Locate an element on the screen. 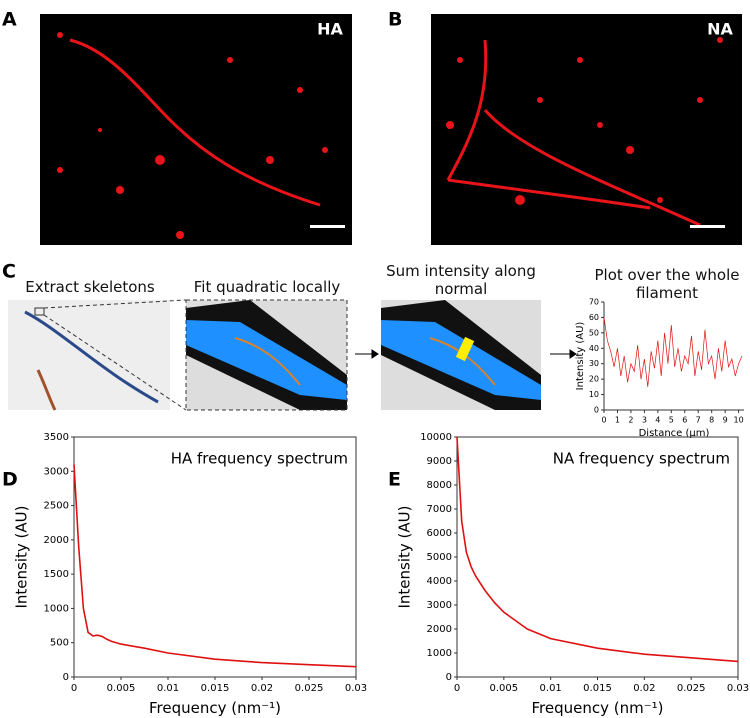  image-tag: HA is located at coordinates (330, 29).